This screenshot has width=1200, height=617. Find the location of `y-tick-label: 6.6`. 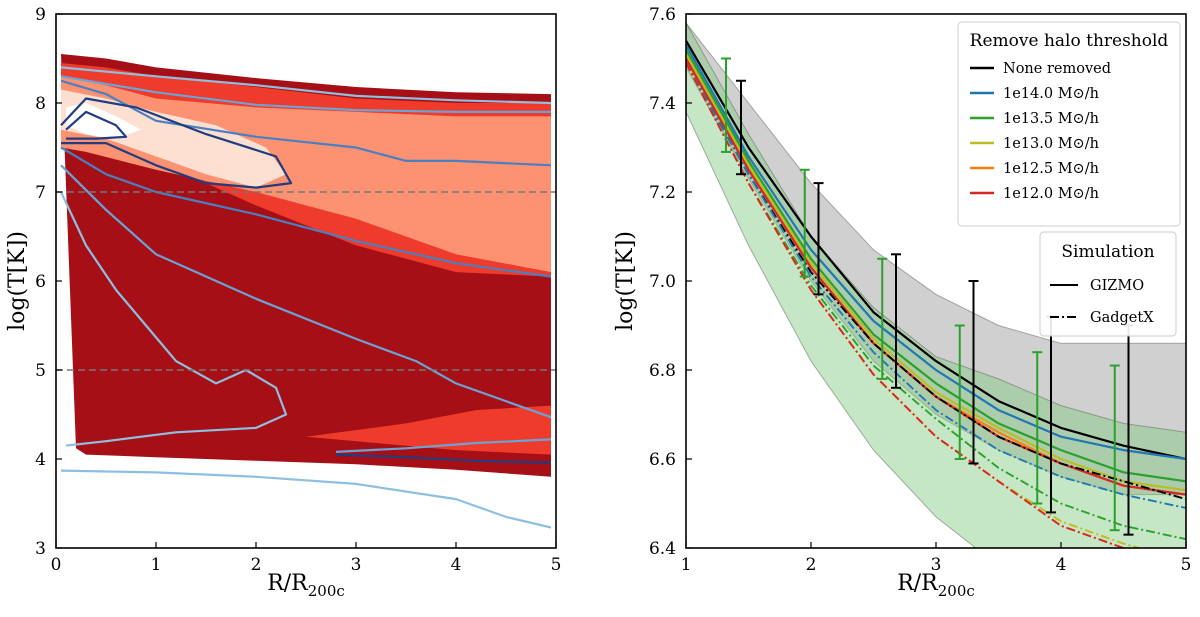

y-tick-label: 6.6 is located at coordinates (662, 460).